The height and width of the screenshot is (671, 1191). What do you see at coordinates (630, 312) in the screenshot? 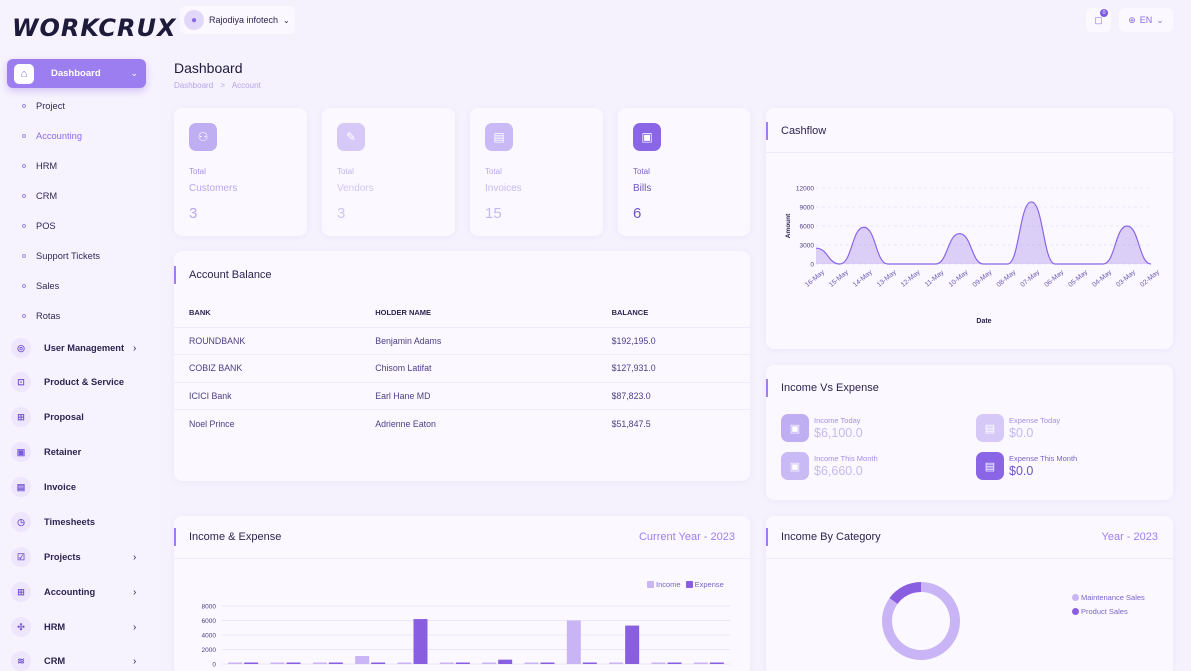
I see `column-header-balance: BALANCE` at bounding box center [630, 312].